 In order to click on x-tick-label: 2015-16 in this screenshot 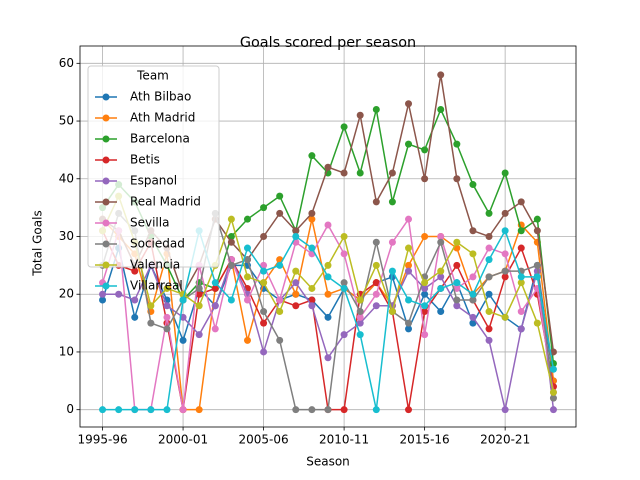, I will do `click(425, 440)`.